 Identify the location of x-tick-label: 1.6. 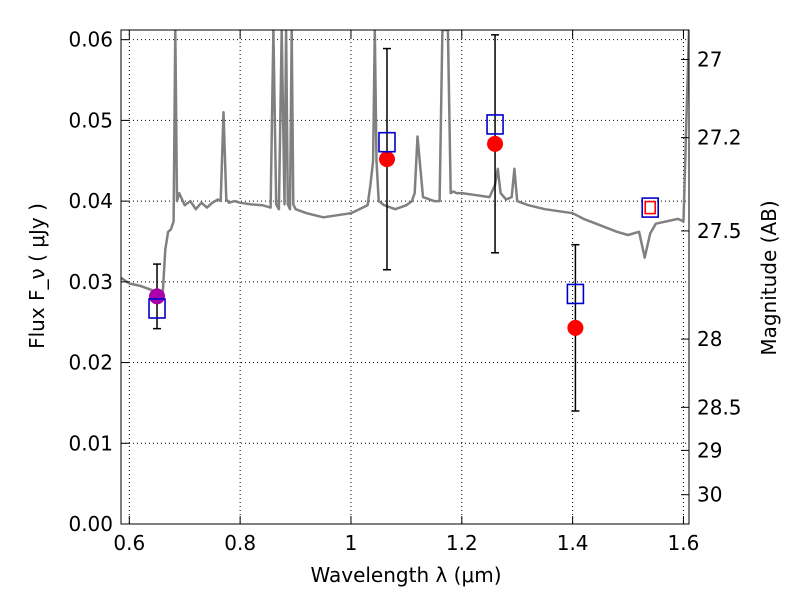
(684, 543).